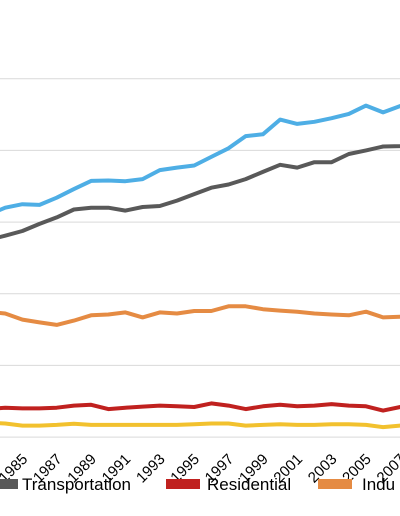 Image resolution: width=400 pixels, height=516 pixels. I want to click on legend-item-residential: Residential, so click(228, 484).